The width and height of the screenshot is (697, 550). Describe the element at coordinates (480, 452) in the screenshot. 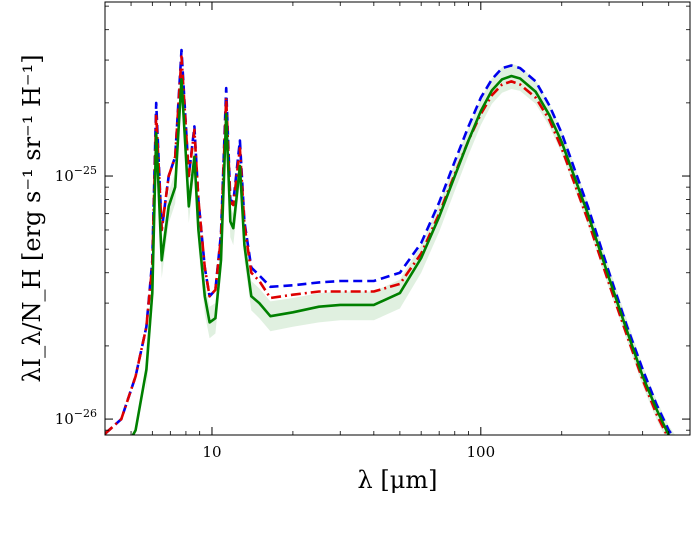

I see `x-tick-label: 100` at that location.